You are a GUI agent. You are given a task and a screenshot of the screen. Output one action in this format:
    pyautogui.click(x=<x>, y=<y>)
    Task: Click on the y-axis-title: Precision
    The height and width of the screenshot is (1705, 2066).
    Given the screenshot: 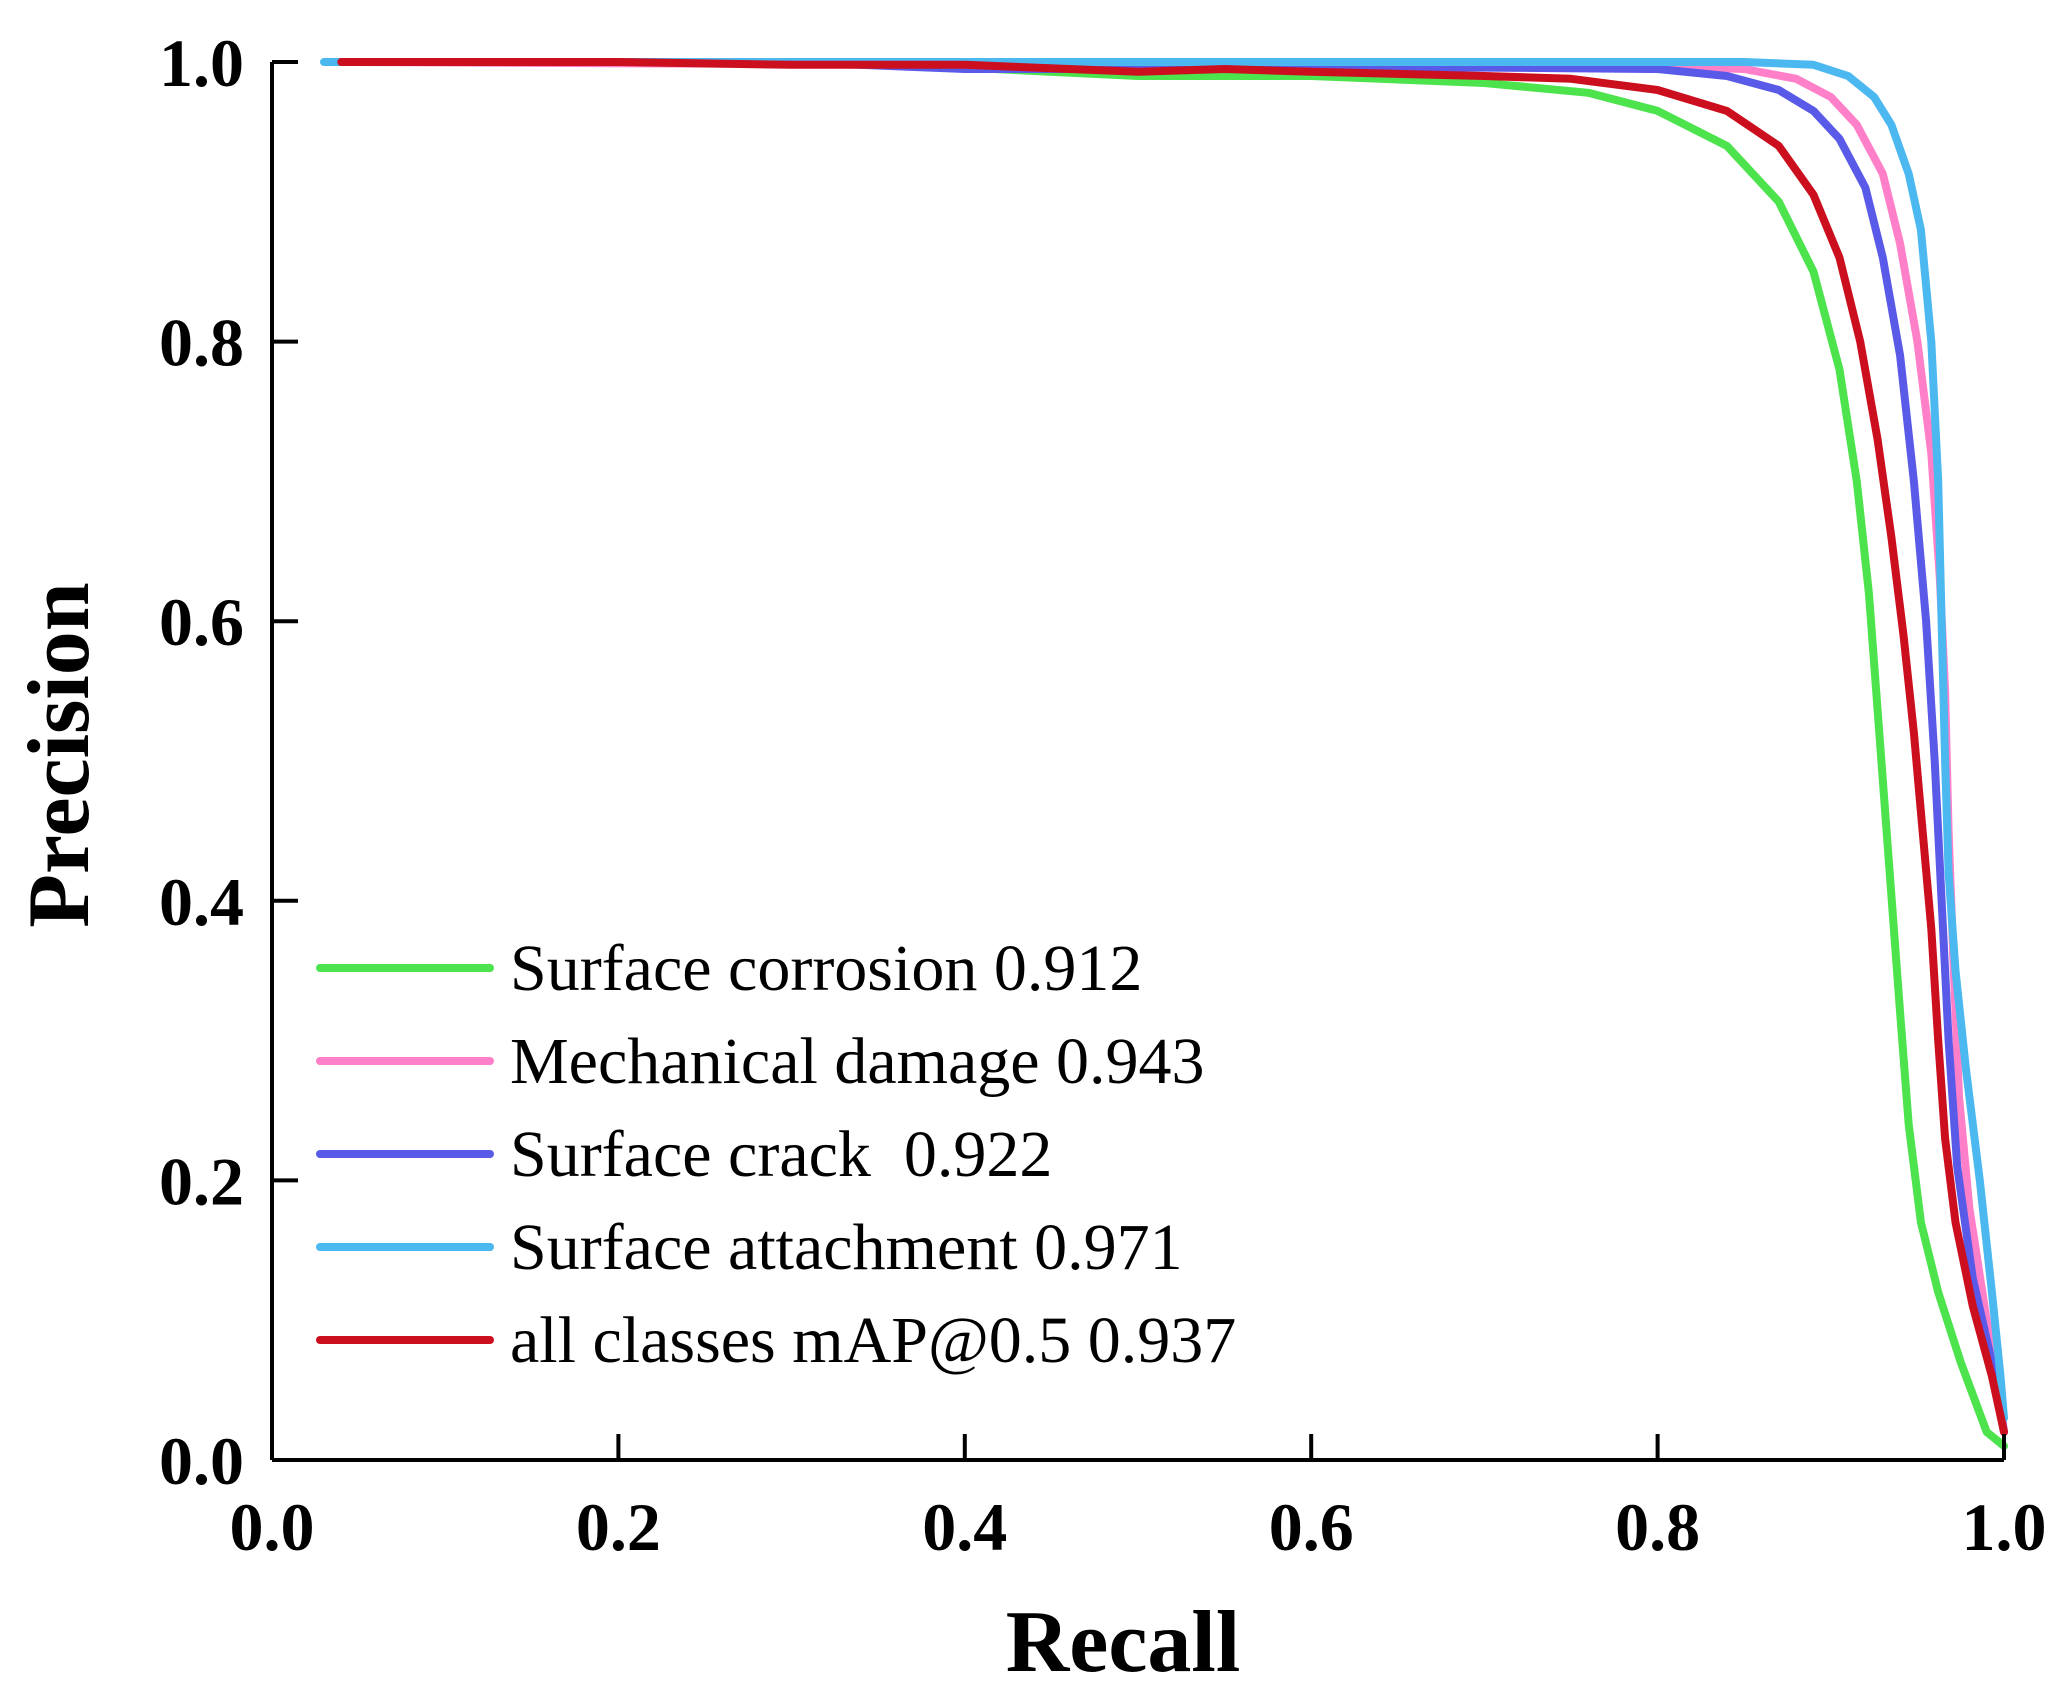 What is the action you would take?
    pyautogui.click(x=59, y=754)
    